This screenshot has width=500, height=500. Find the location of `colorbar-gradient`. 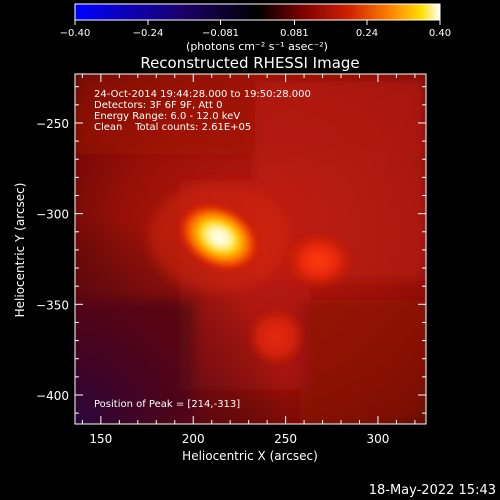

colorbar-gradient is located at coordinates (257, 12).